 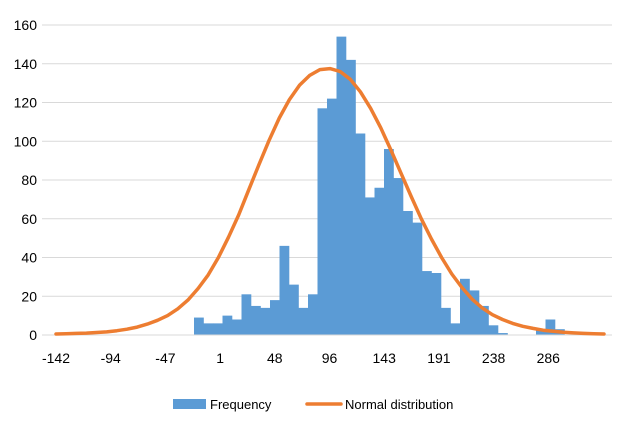 I want to click on x-tick-label: -142, so click(x=56, y=358).